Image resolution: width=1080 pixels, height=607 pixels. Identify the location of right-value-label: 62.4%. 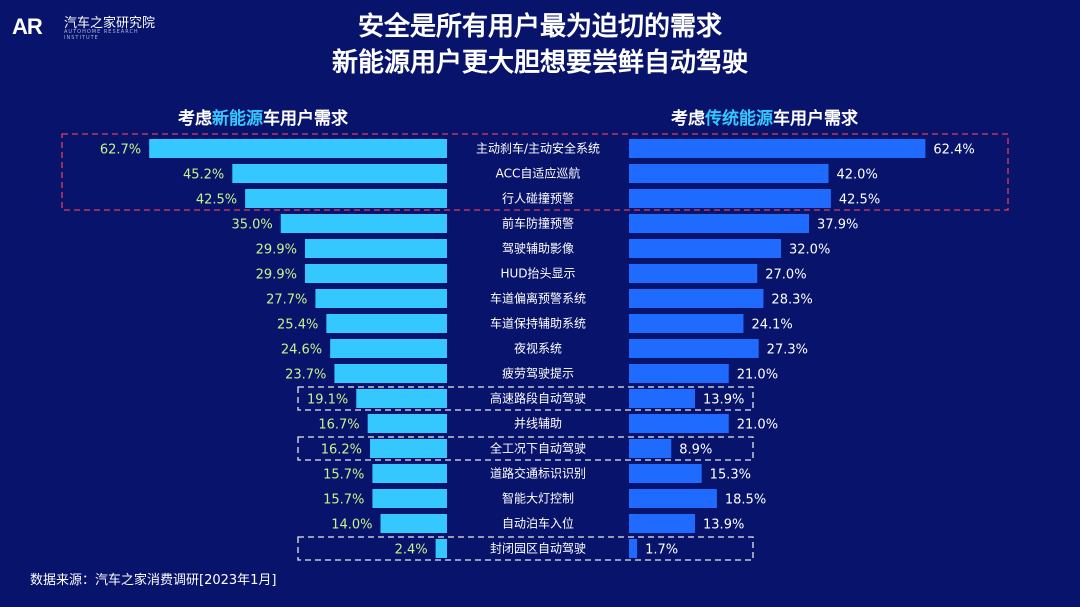
(953, 150).